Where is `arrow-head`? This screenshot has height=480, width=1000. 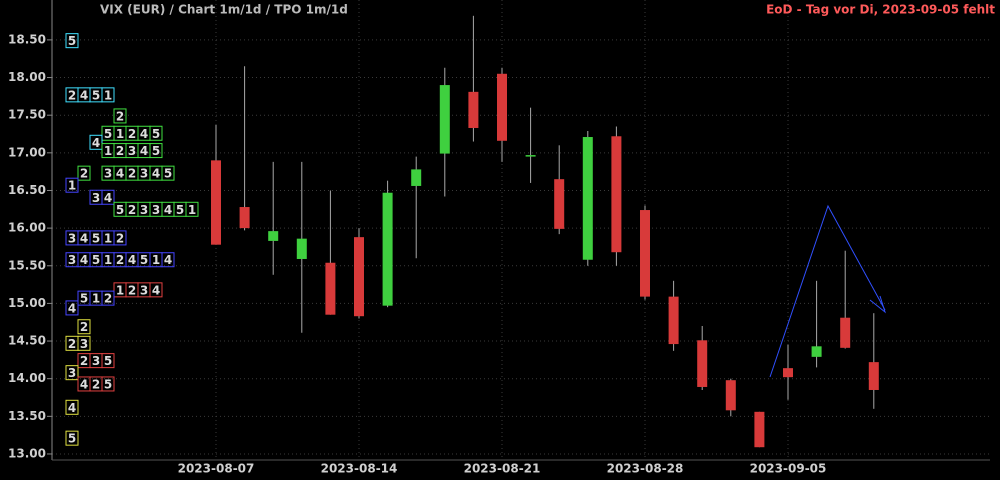 arrow-head is located at coordinates (877, 304).